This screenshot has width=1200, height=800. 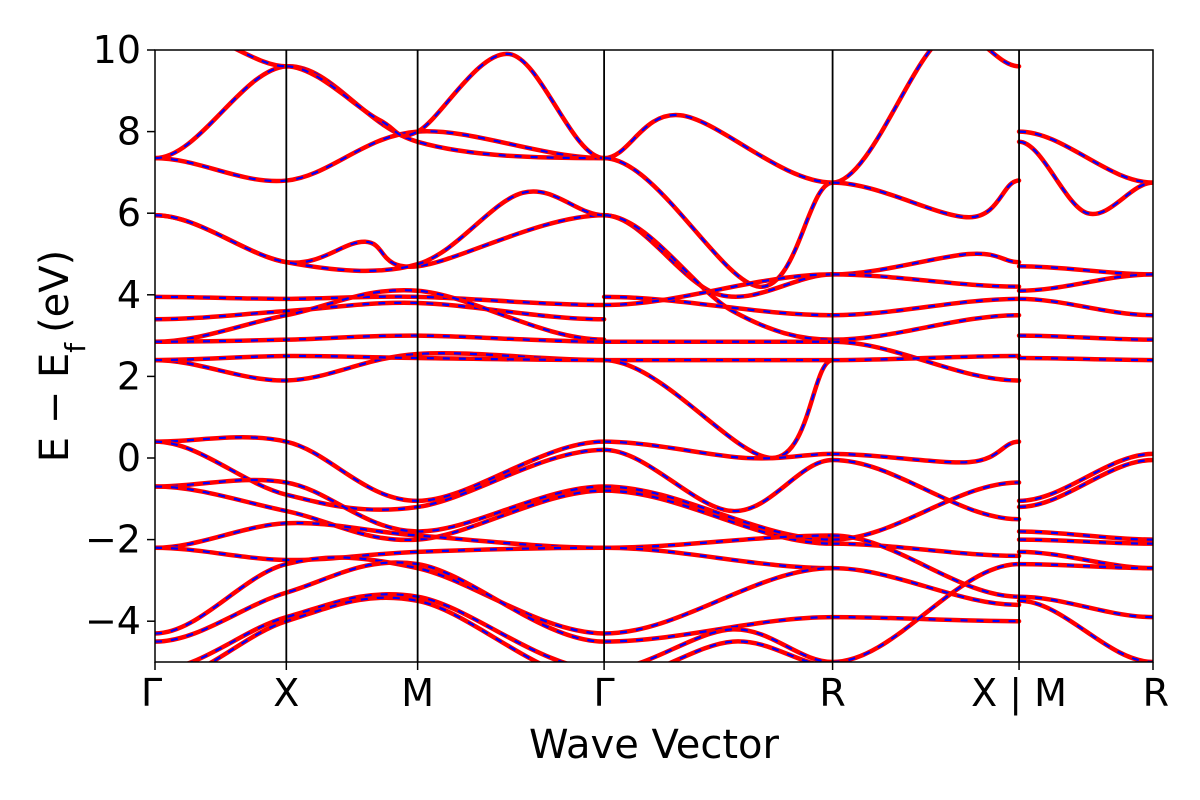 I want to click on y-axis-label: E − Ef (eV), so click(x=62, y=356).